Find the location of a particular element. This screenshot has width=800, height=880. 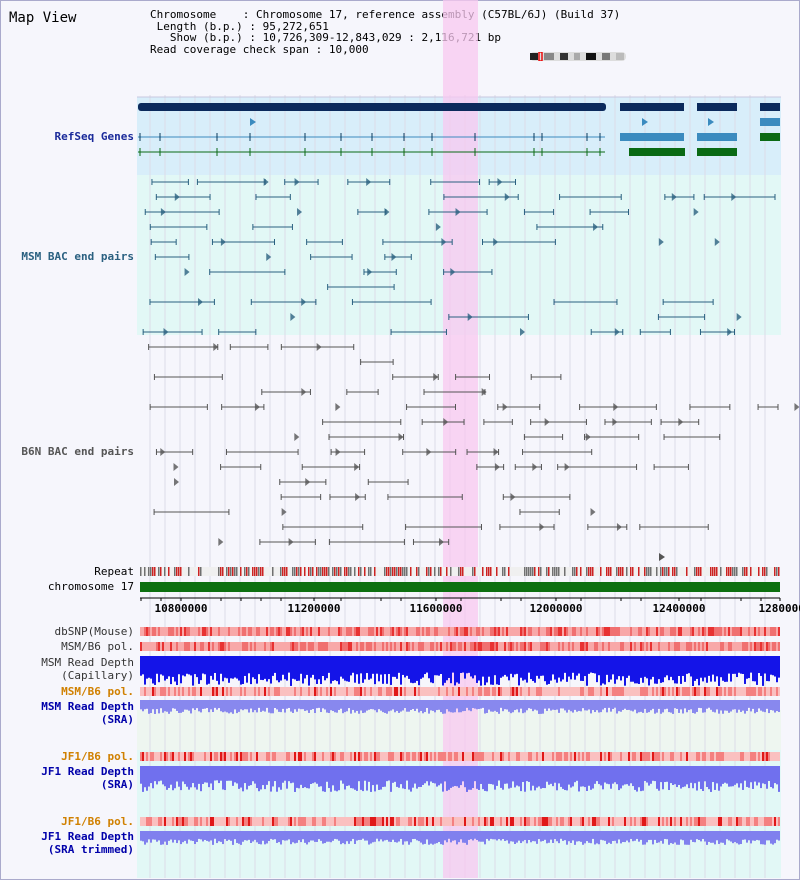

jf1-read-depth-sra-label: JF1 Read Depth (SRA) is located at coordinates (87, 778).